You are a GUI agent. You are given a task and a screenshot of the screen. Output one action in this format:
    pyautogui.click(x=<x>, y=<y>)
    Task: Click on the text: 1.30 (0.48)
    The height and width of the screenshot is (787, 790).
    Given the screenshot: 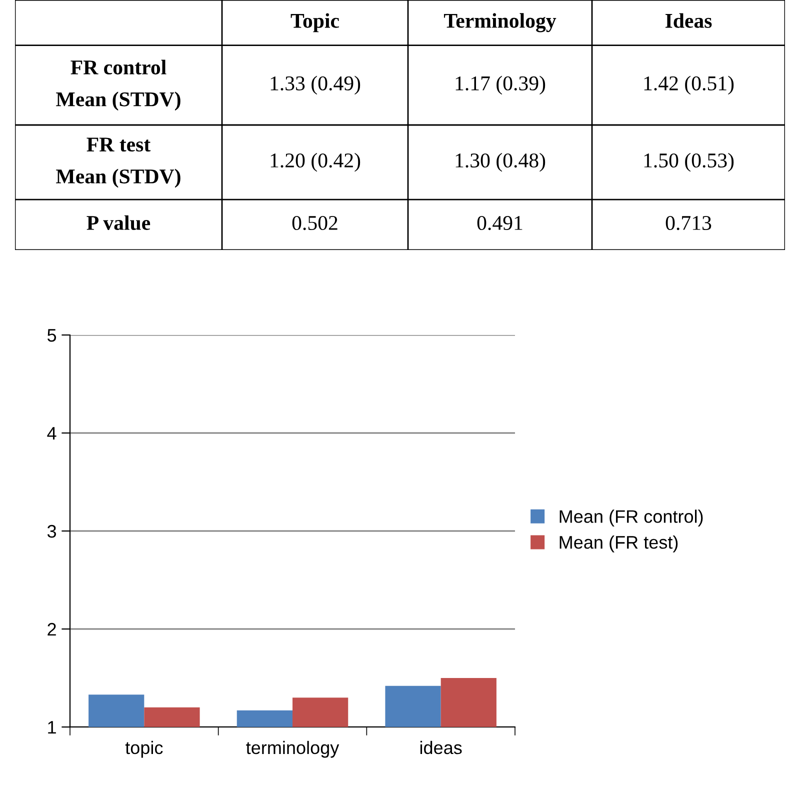 What is the action you would take?
    pyautogui.click(x=501, y=162)
    